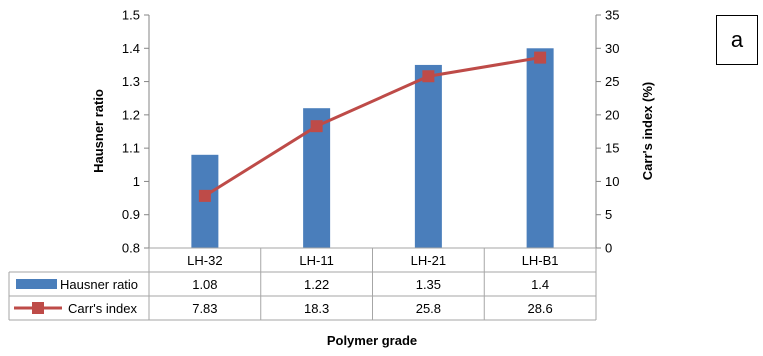 The image size is (763, 356). Describe the element at coordinates (608, 214) in the screenshot. I see `y-right-tick-label: 5` at that location.